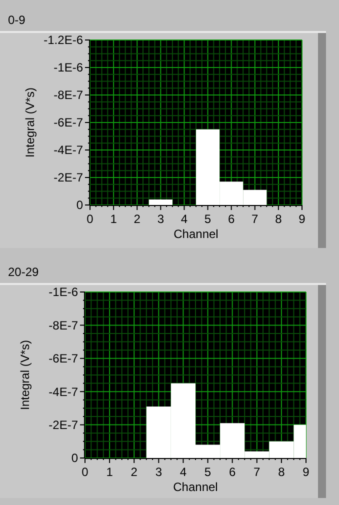 This screenshot has height=505, width=339. Describe the element at coordinates (24, 272) in the screenshot. I see `chart-title: 20-29` at that location.